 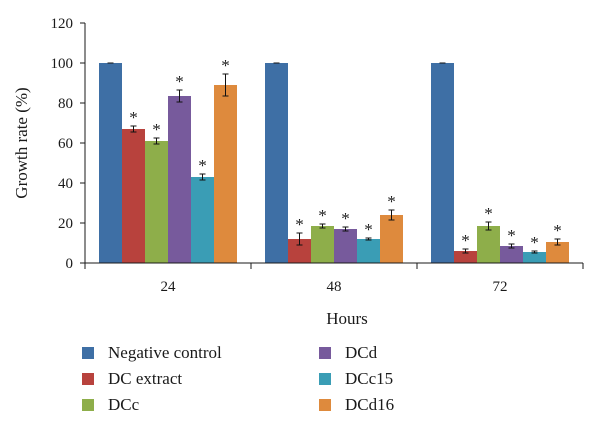 What do you see at coordinates (124, 404) in the screenshot?
I see `legend-label: DCc` at bounding box center [124, 404].